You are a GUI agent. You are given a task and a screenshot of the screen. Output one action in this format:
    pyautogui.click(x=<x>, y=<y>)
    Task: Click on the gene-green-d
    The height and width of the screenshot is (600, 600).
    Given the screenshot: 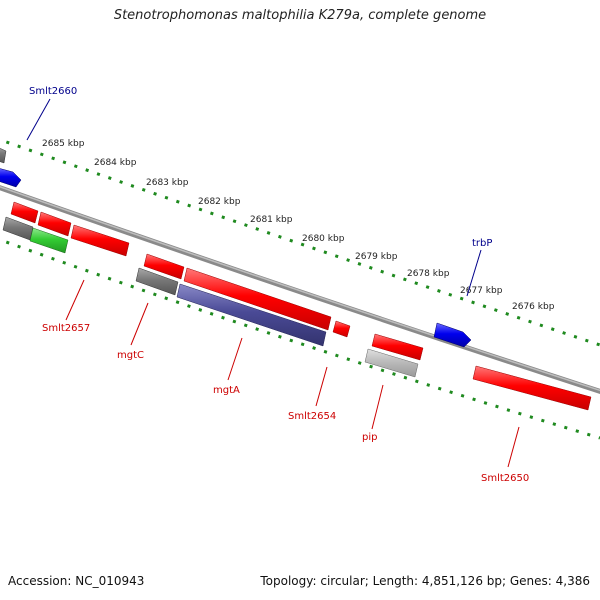 What is the action you would take?
    pyautogui.click(x=49, y=240)
    